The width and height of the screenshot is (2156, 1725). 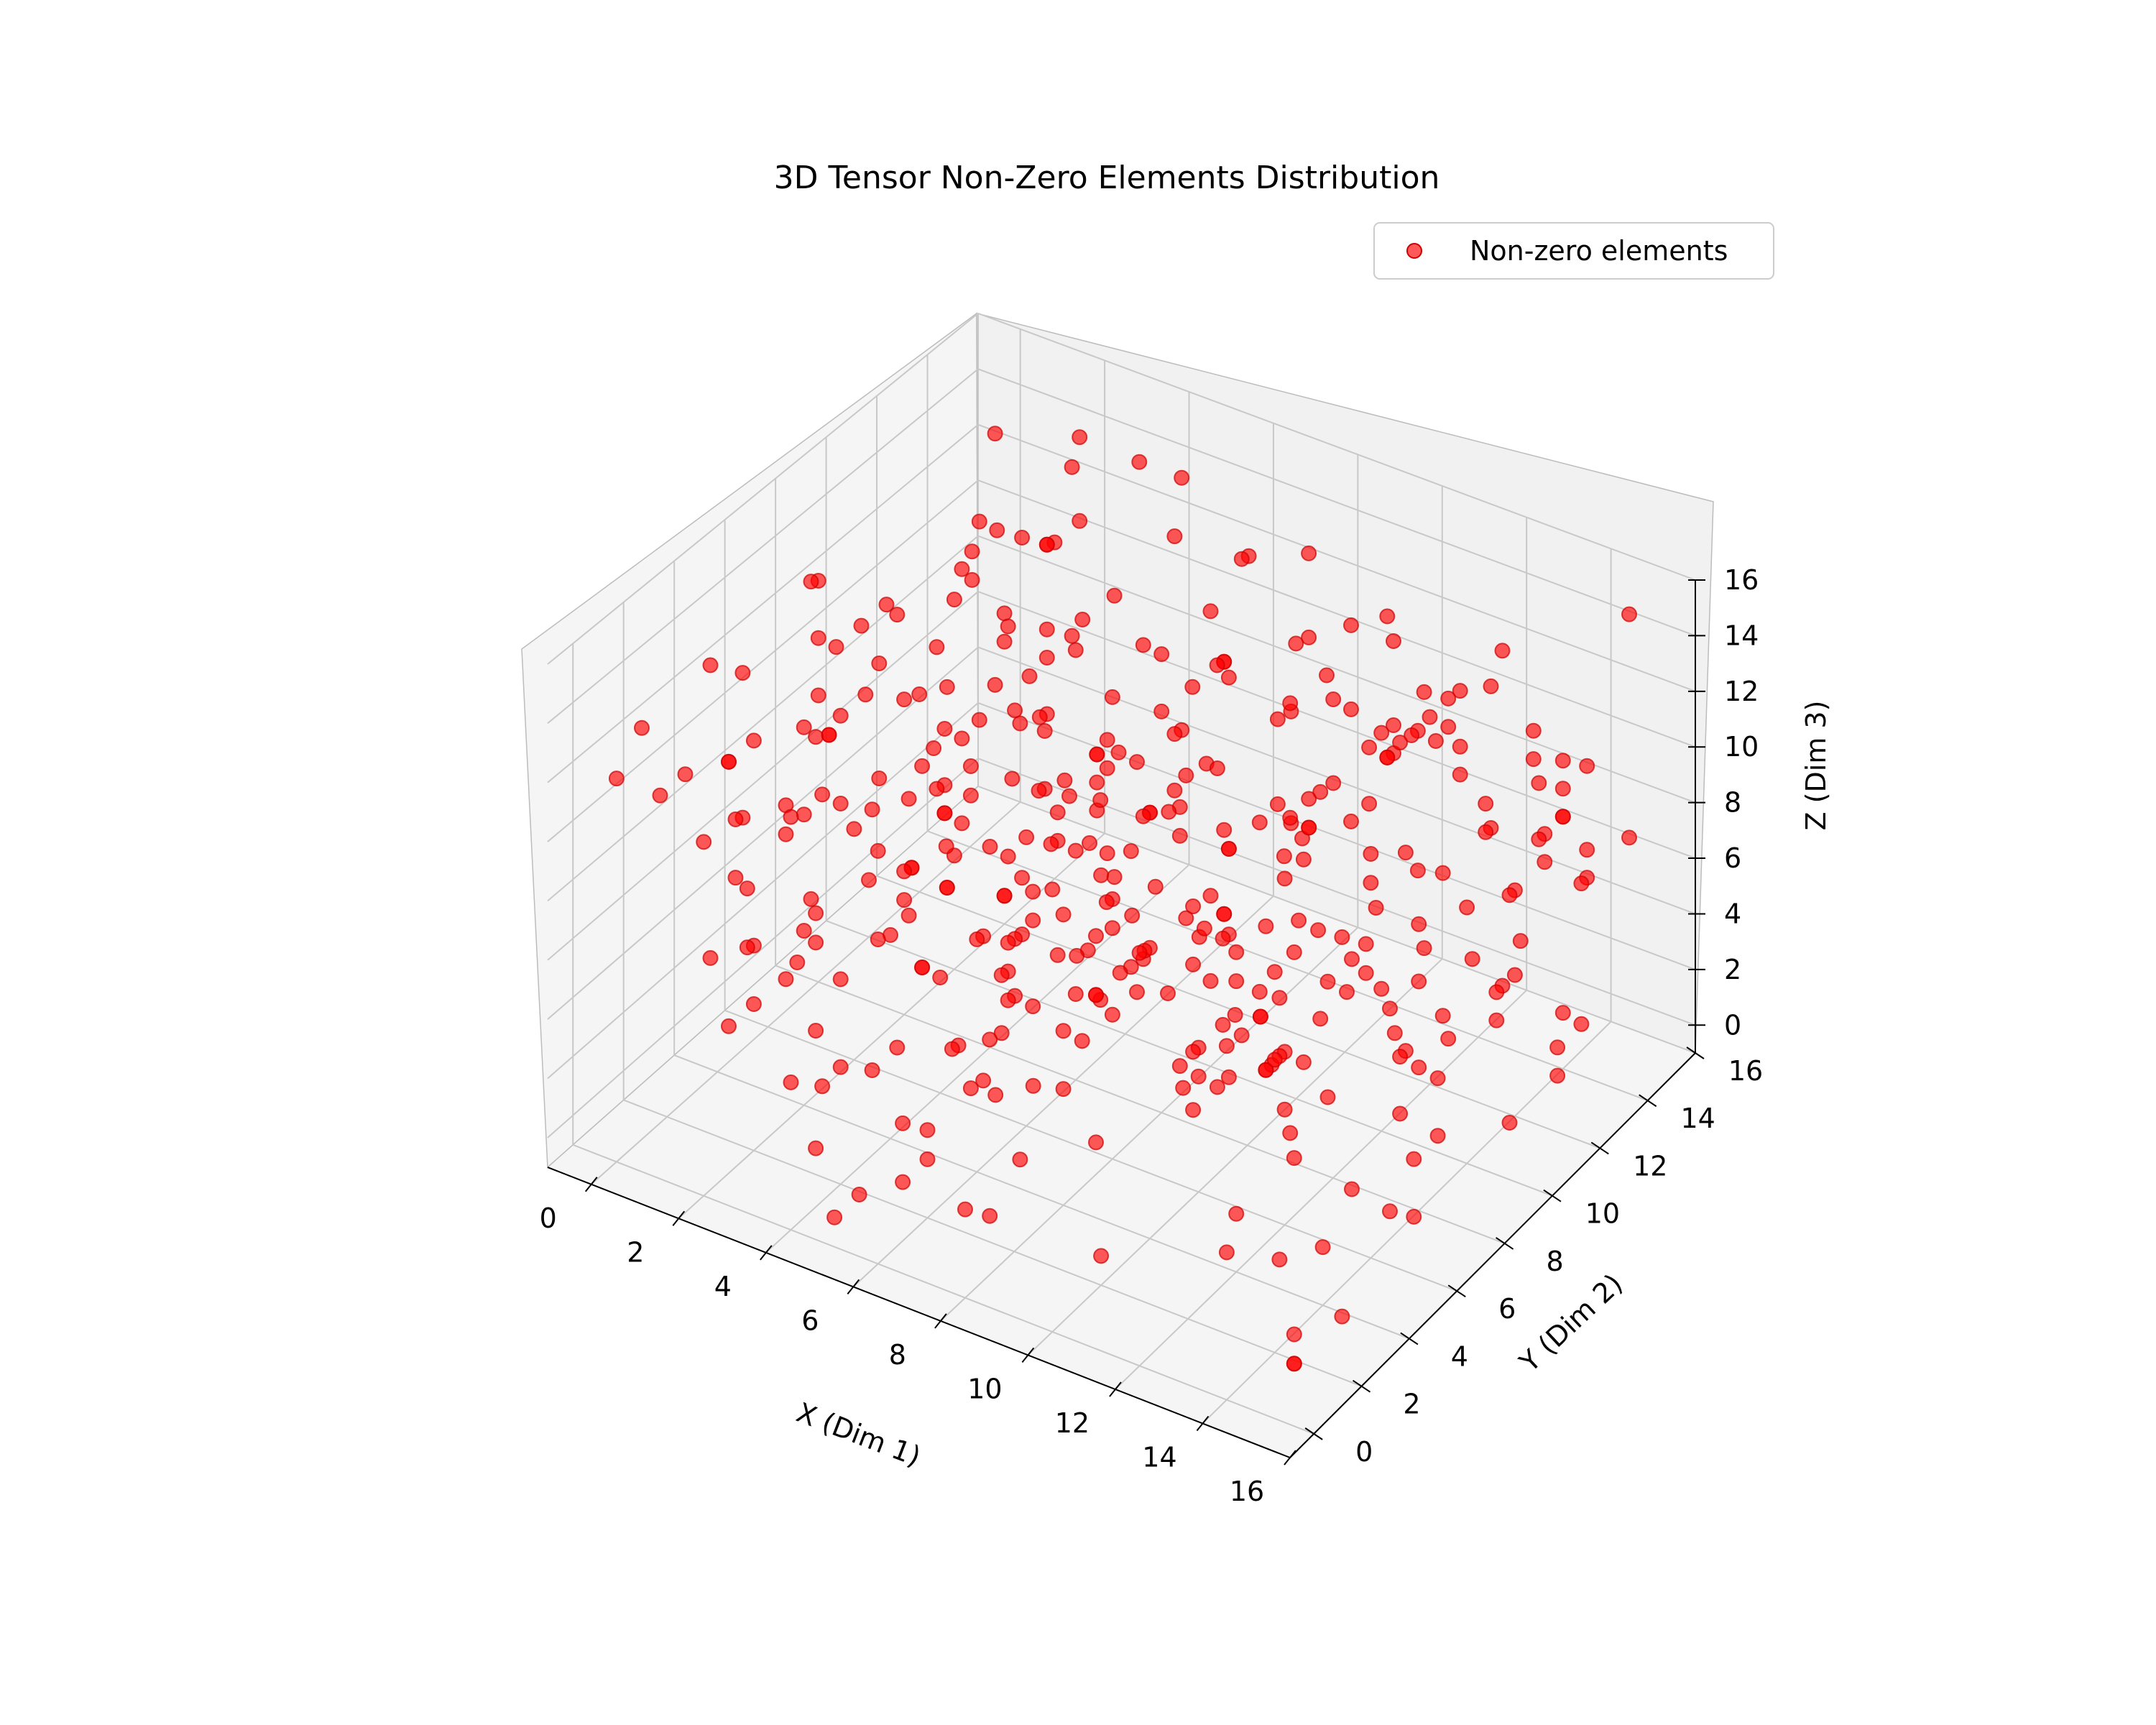 I want to click on y-tick-label: 2, so click(x=1412, y=1404).